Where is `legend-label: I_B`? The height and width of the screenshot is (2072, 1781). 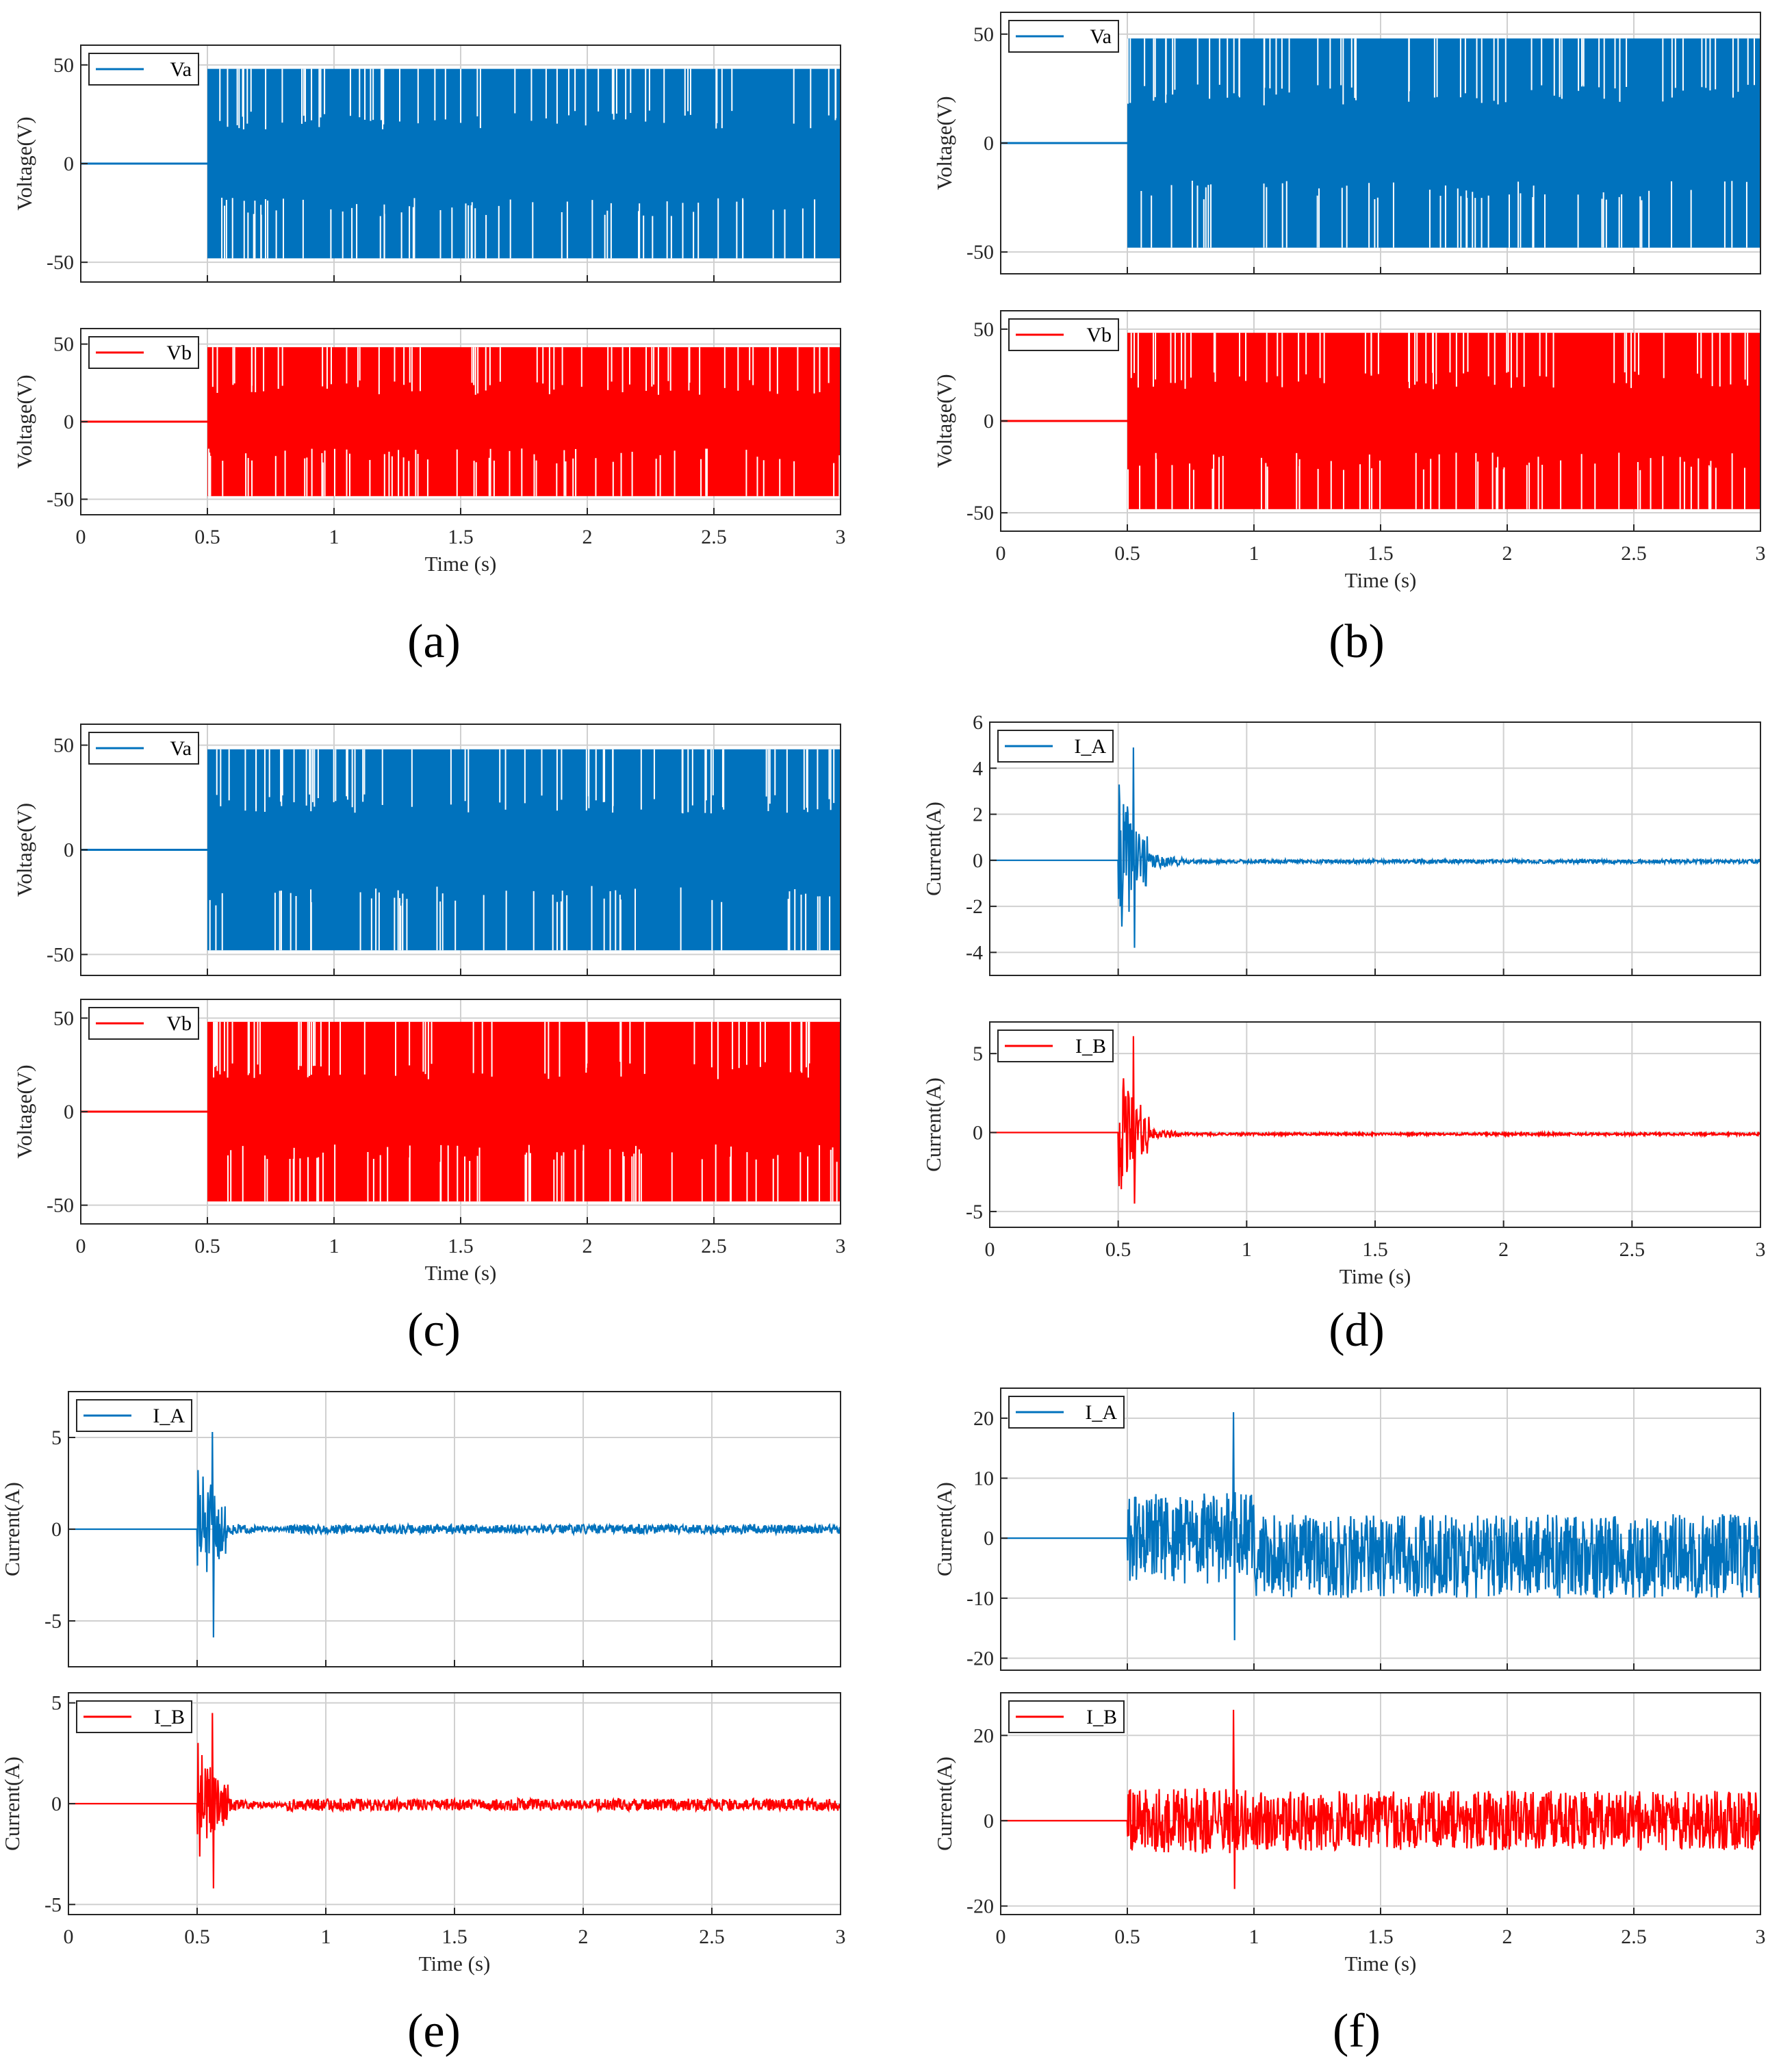
legend-label: I_B is located at coordinates (1090, 1046).